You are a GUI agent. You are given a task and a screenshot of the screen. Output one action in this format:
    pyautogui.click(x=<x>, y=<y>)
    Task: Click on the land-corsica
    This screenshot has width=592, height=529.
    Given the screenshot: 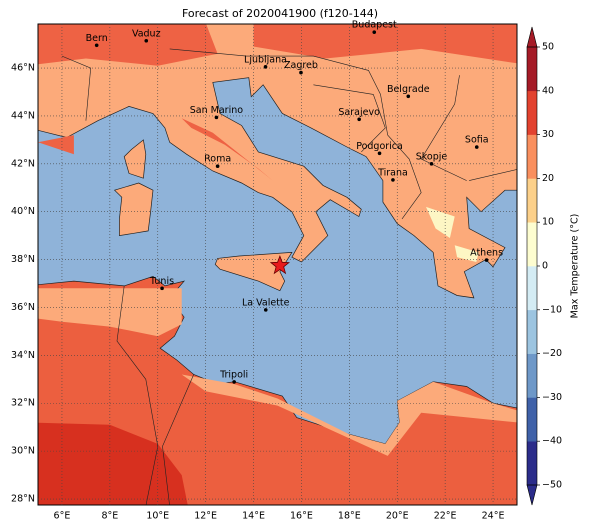 What is the action you would take?
    pyautogui.click(x=135, y=159)
    